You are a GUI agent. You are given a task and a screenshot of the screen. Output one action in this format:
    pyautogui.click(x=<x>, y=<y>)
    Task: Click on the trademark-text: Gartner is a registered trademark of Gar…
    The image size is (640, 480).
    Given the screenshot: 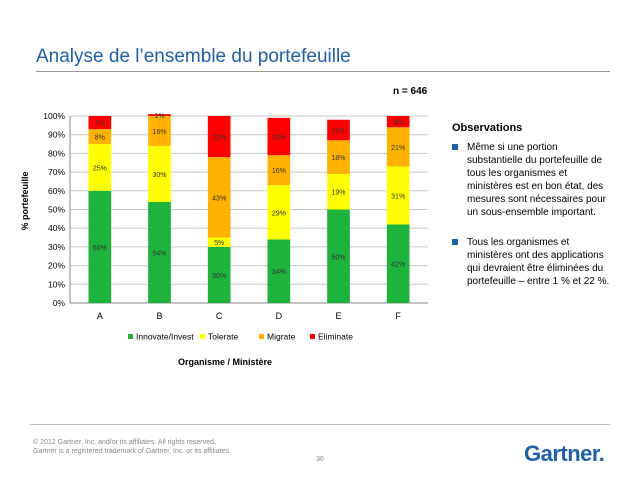 What is the action you would take?
    pyautogui.click(x=132, y=451)
    